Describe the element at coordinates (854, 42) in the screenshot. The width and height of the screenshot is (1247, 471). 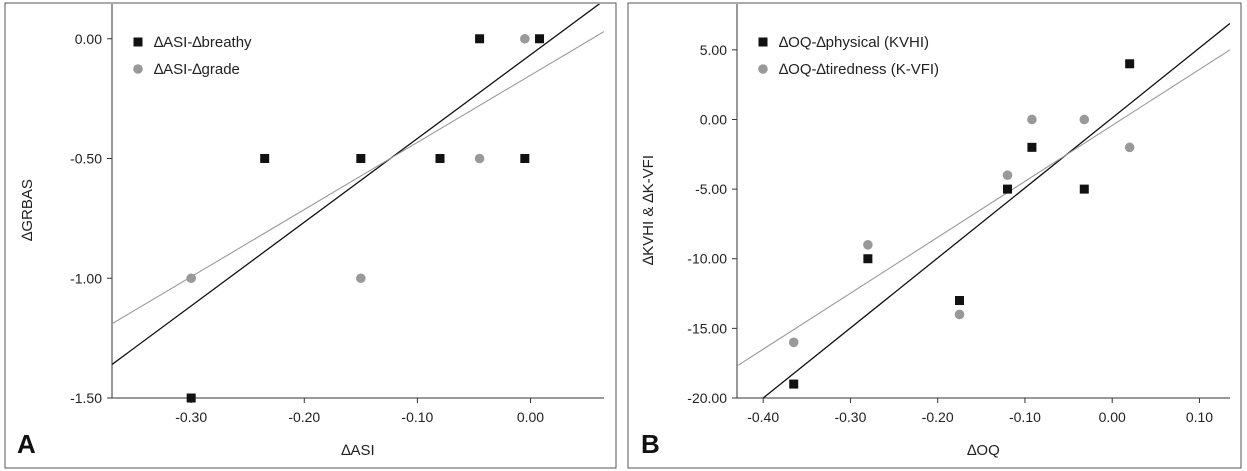
I see `panel-b-legend-label-0: ∆OQ-∆physical (KVHI)` at that location.